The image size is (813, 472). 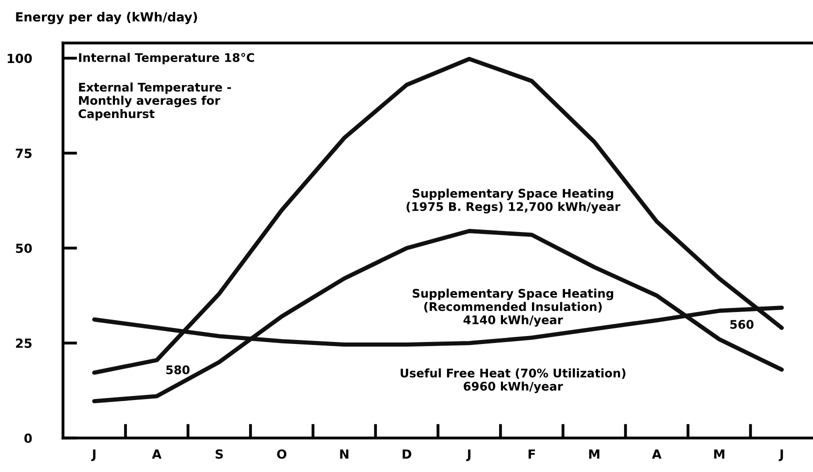 I want to click on x-tick-label: S, so click(x=219, y=454).